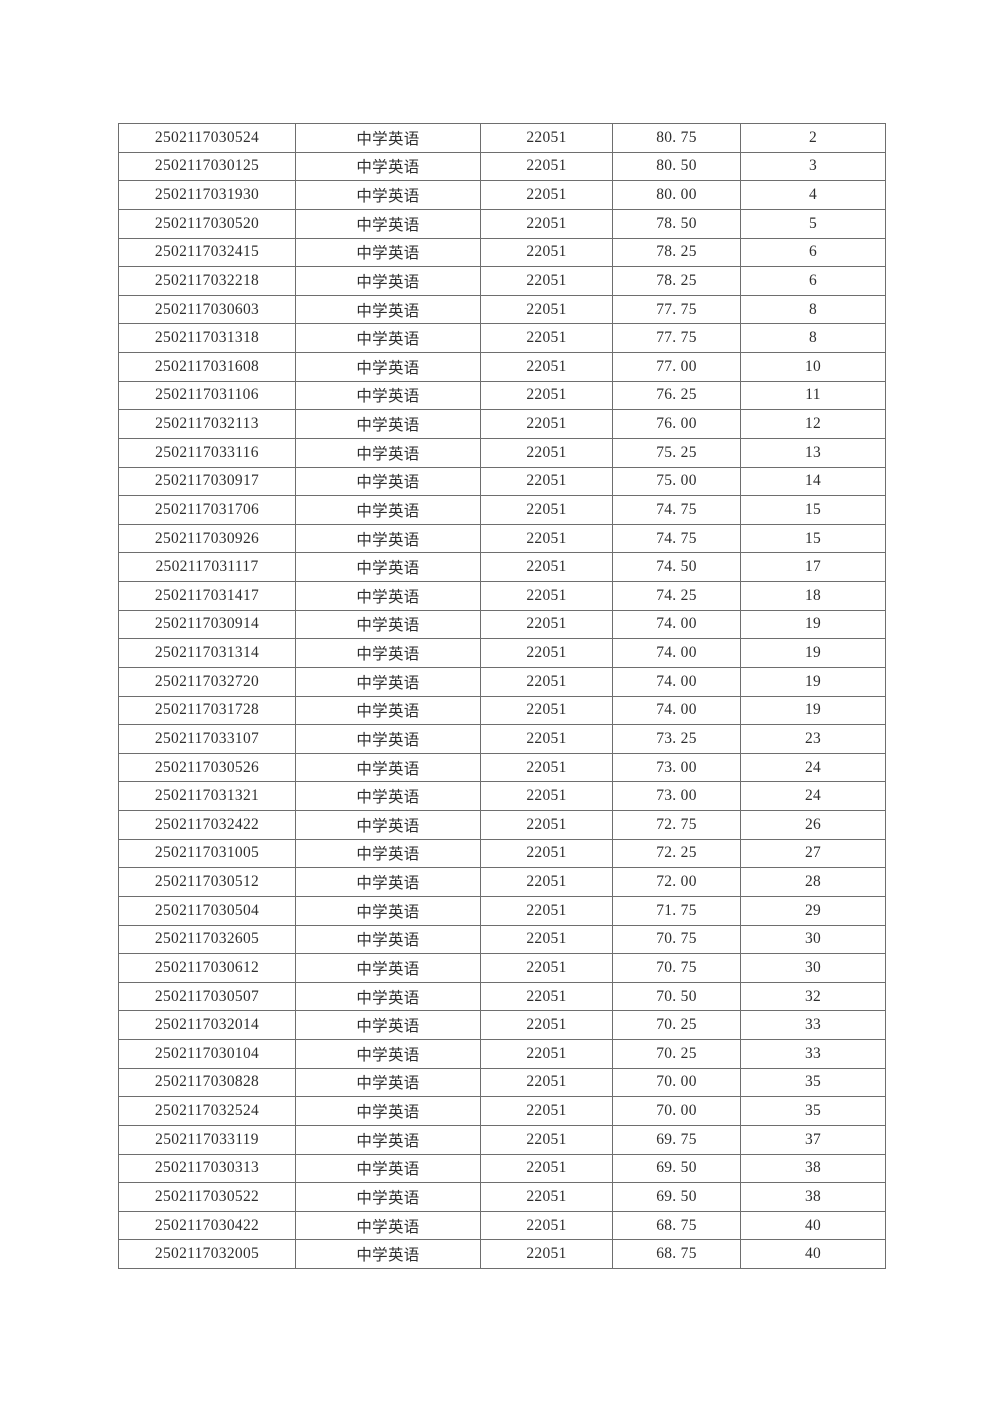 The image size is (1000, 1414). I want to click on rank-cell: 15, so click(813, 538).